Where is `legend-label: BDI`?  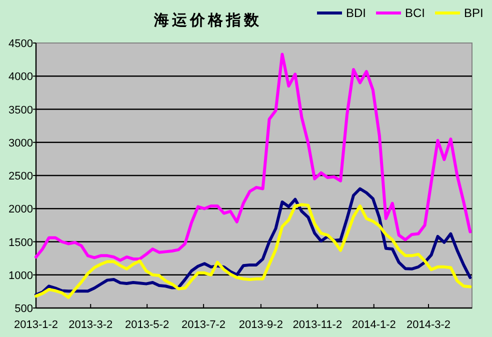
legend-label: BDI is located at coordinates (356, 13).